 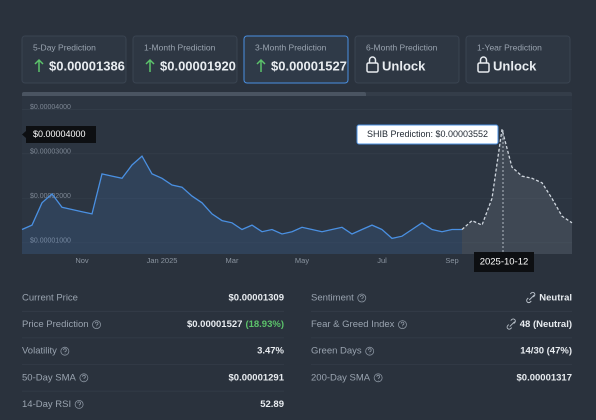 I want to click on stat-label: 14-Day RSI, so click(x=46, y=404).